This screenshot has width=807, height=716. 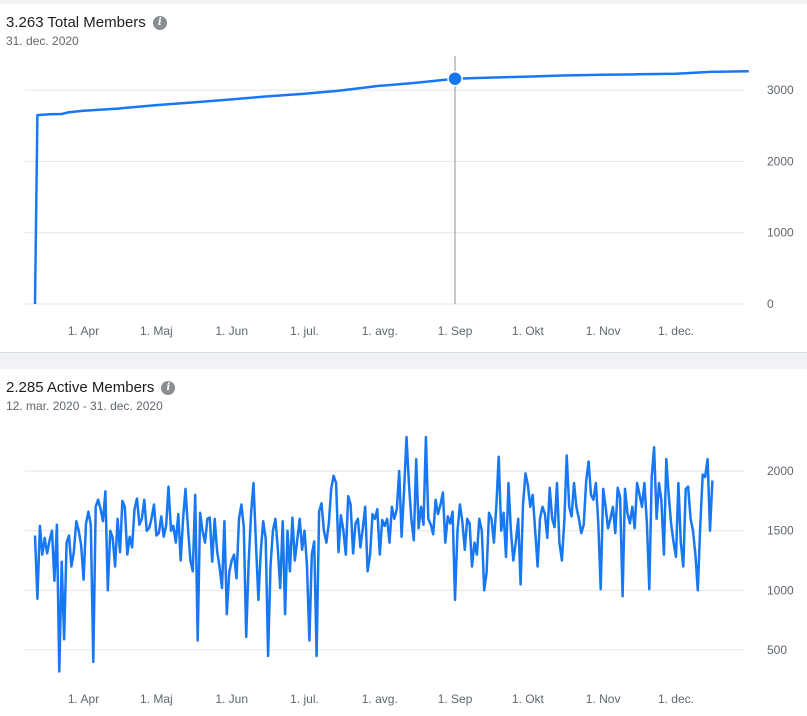 I want to click on chart-header: 2.285 Active Members i, so click(x=91, y=387).